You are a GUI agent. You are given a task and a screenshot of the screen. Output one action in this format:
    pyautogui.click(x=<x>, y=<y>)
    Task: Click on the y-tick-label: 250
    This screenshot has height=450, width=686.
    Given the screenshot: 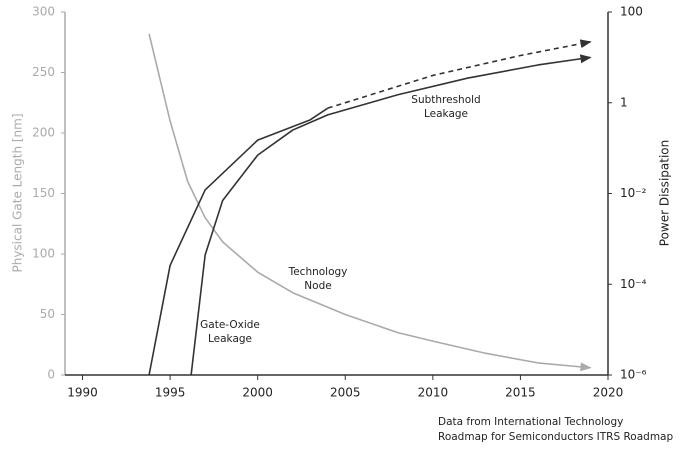 What is the action you would take?
    pyautogui.click(x=43, y=72)
    